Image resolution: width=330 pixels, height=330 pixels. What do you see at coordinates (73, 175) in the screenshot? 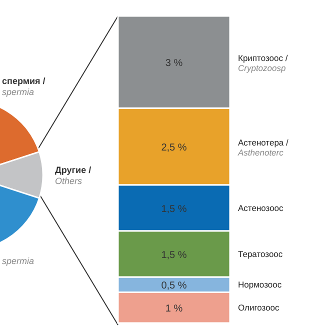
I see `slice-label: Другие / Others` at bounding box center [73, 175].